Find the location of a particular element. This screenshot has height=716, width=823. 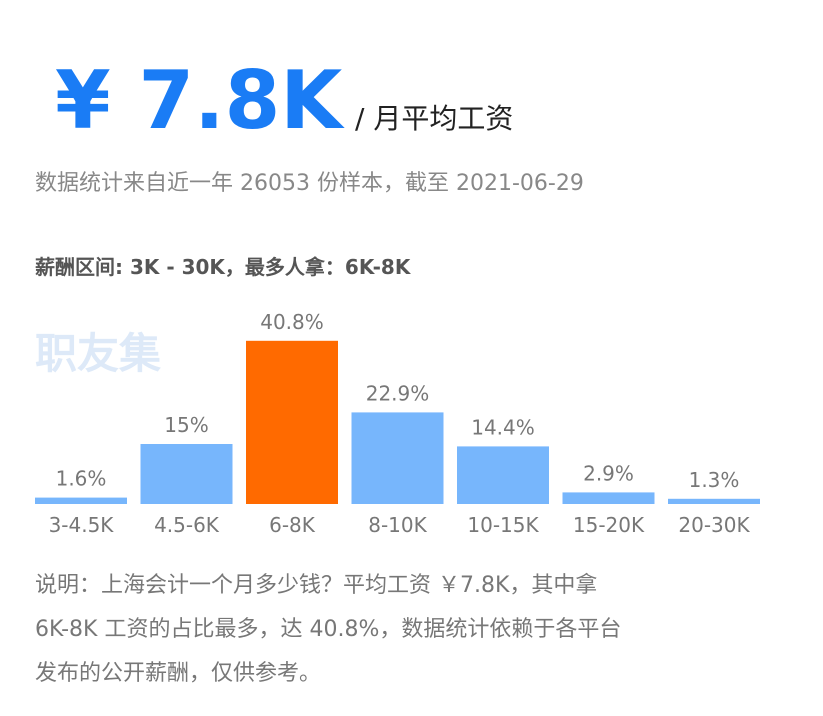

category-label: 6-8K is located at coordinates (292, 525).